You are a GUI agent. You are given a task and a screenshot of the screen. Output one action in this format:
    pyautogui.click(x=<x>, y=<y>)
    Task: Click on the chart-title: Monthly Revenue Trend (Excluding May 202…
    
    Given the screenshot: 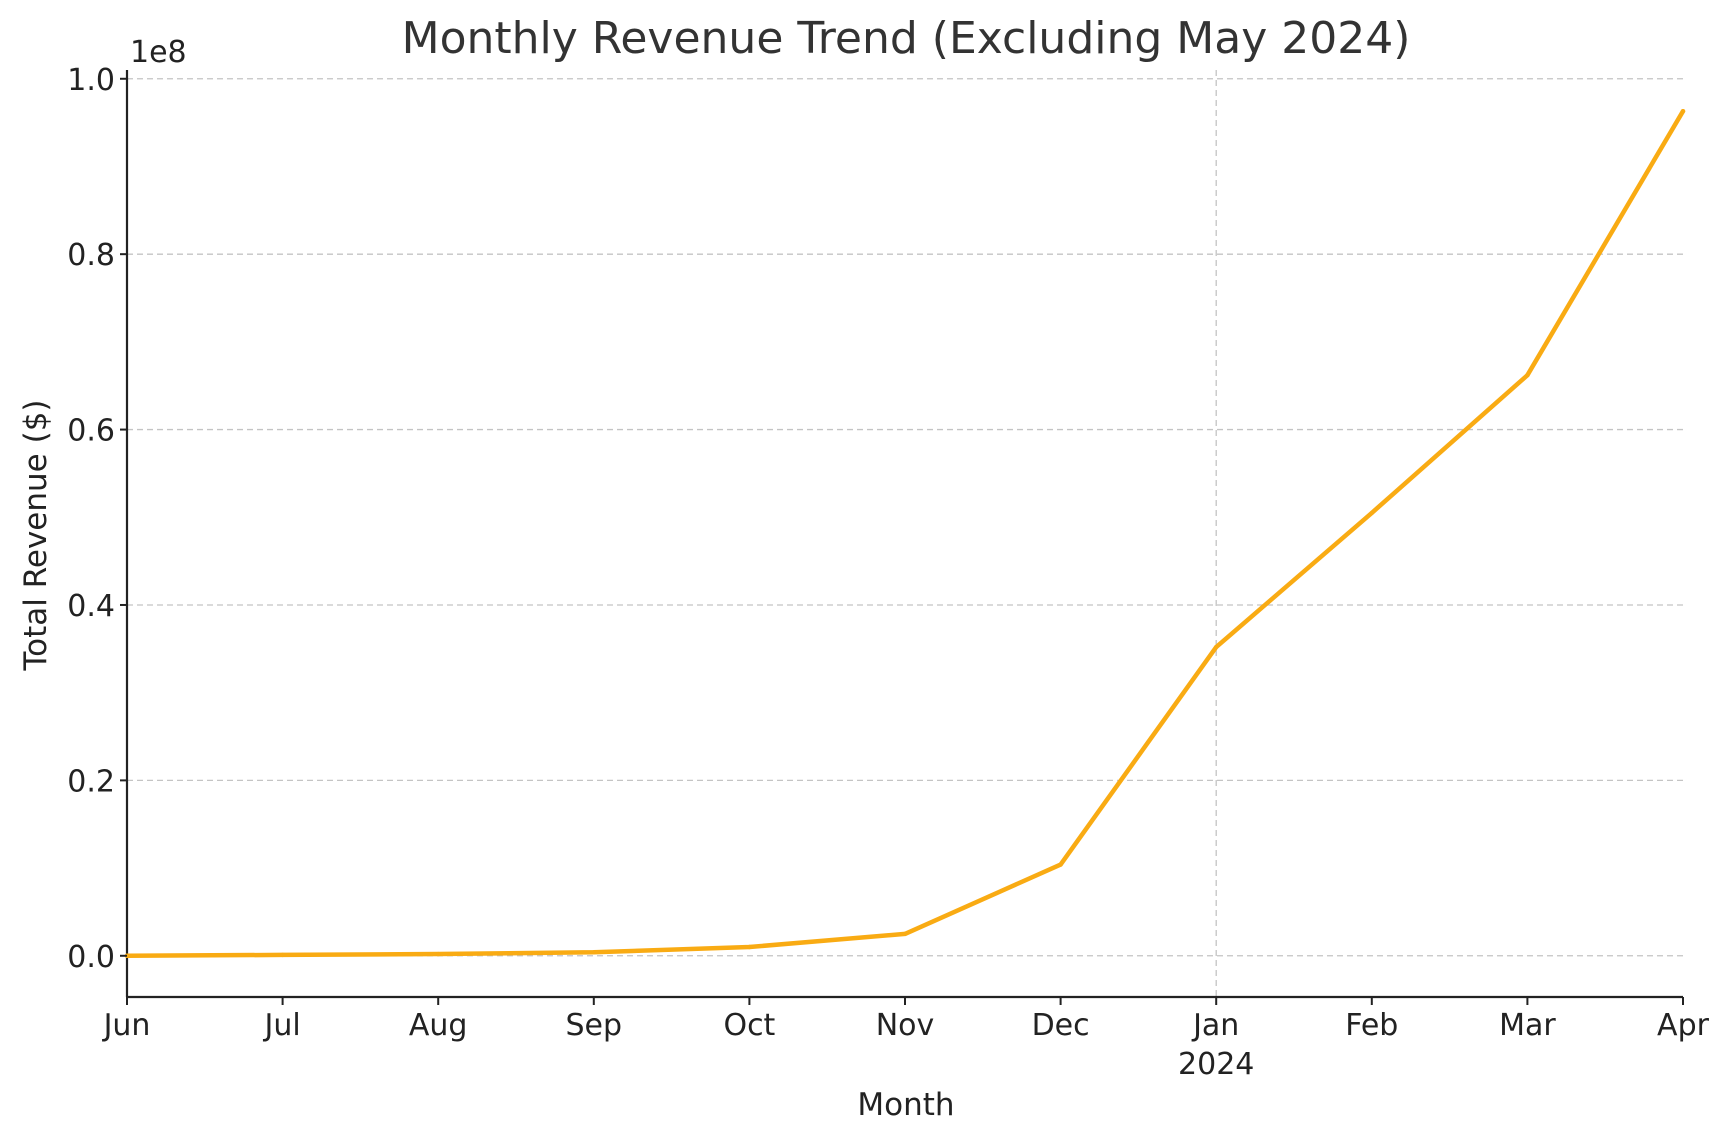 What is the action you would take?
    pyautogui.click(x=906, y=38)
    